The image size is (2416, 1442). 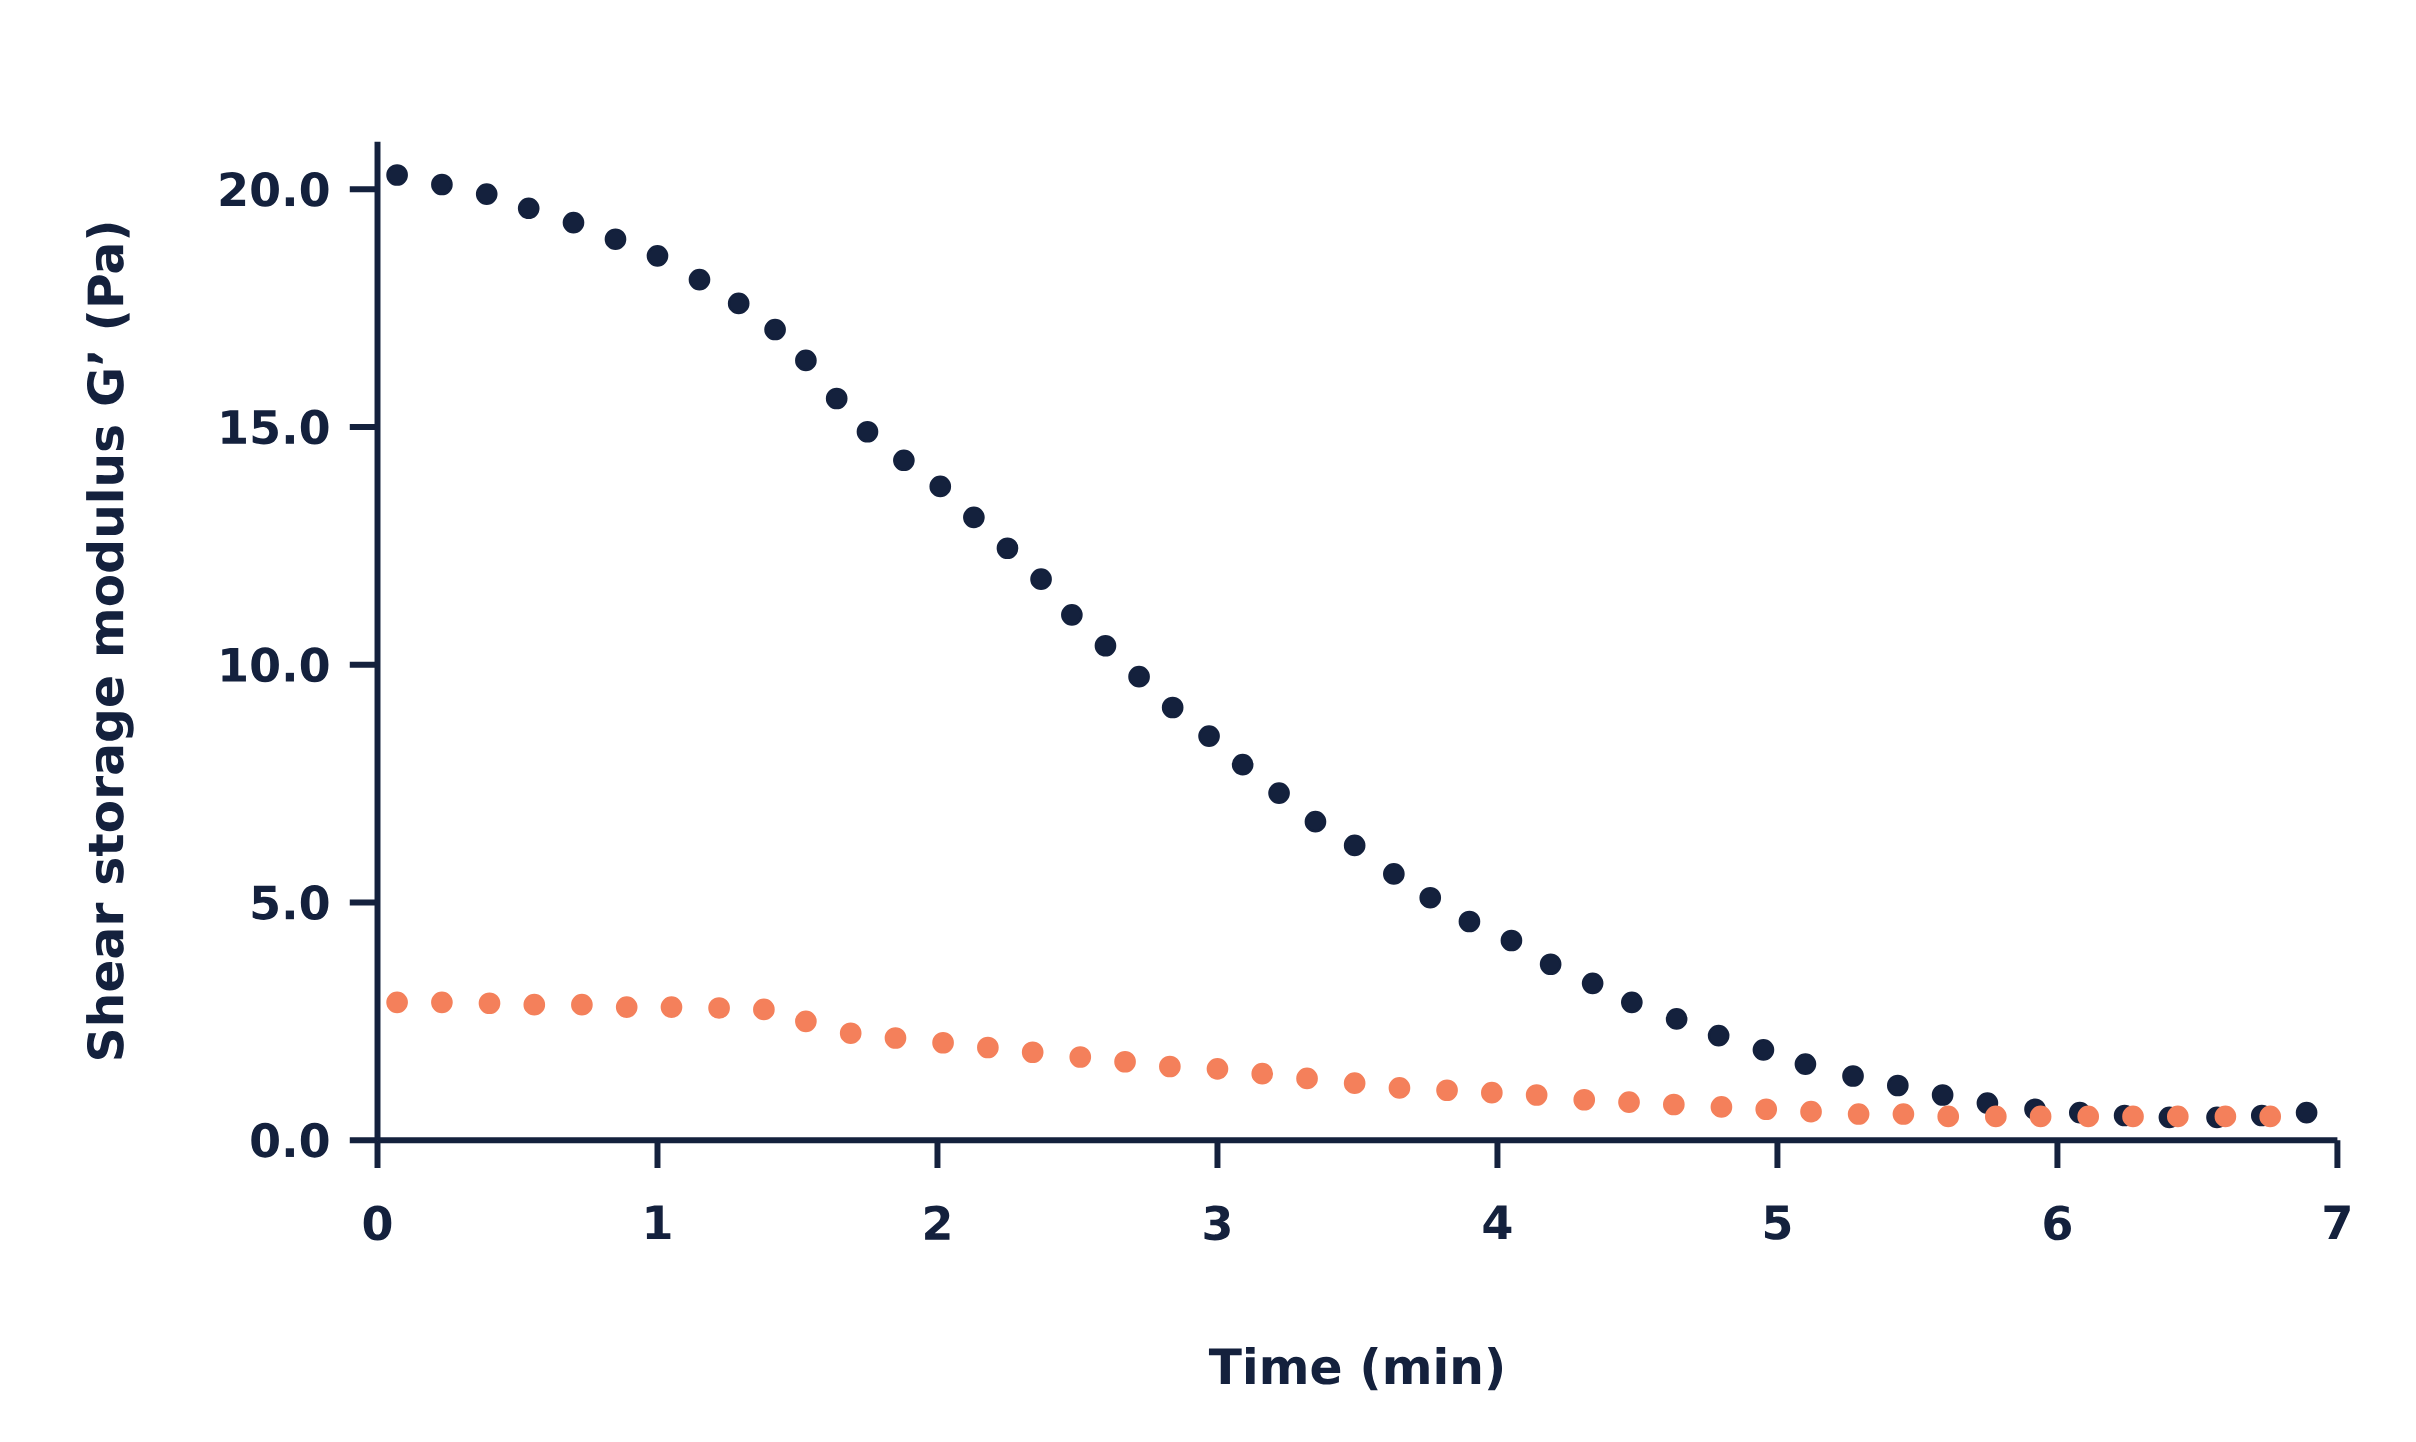 I want to click on x-tick-label: 3, so click(x=1217, y=1223).